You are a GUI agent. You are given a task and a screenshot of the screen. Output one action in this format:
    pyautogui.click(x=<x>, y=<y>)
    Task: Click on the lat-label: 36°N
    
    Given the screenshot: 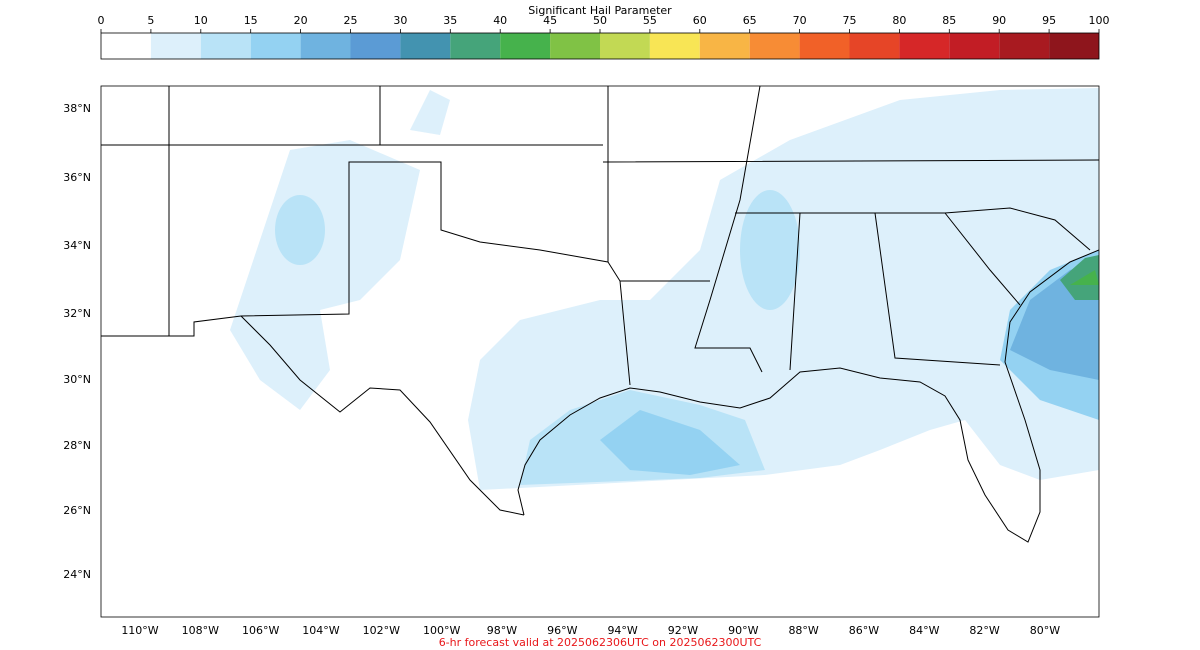 What is the action you would take?
    pyautogui.click(x=77, y=177)
    